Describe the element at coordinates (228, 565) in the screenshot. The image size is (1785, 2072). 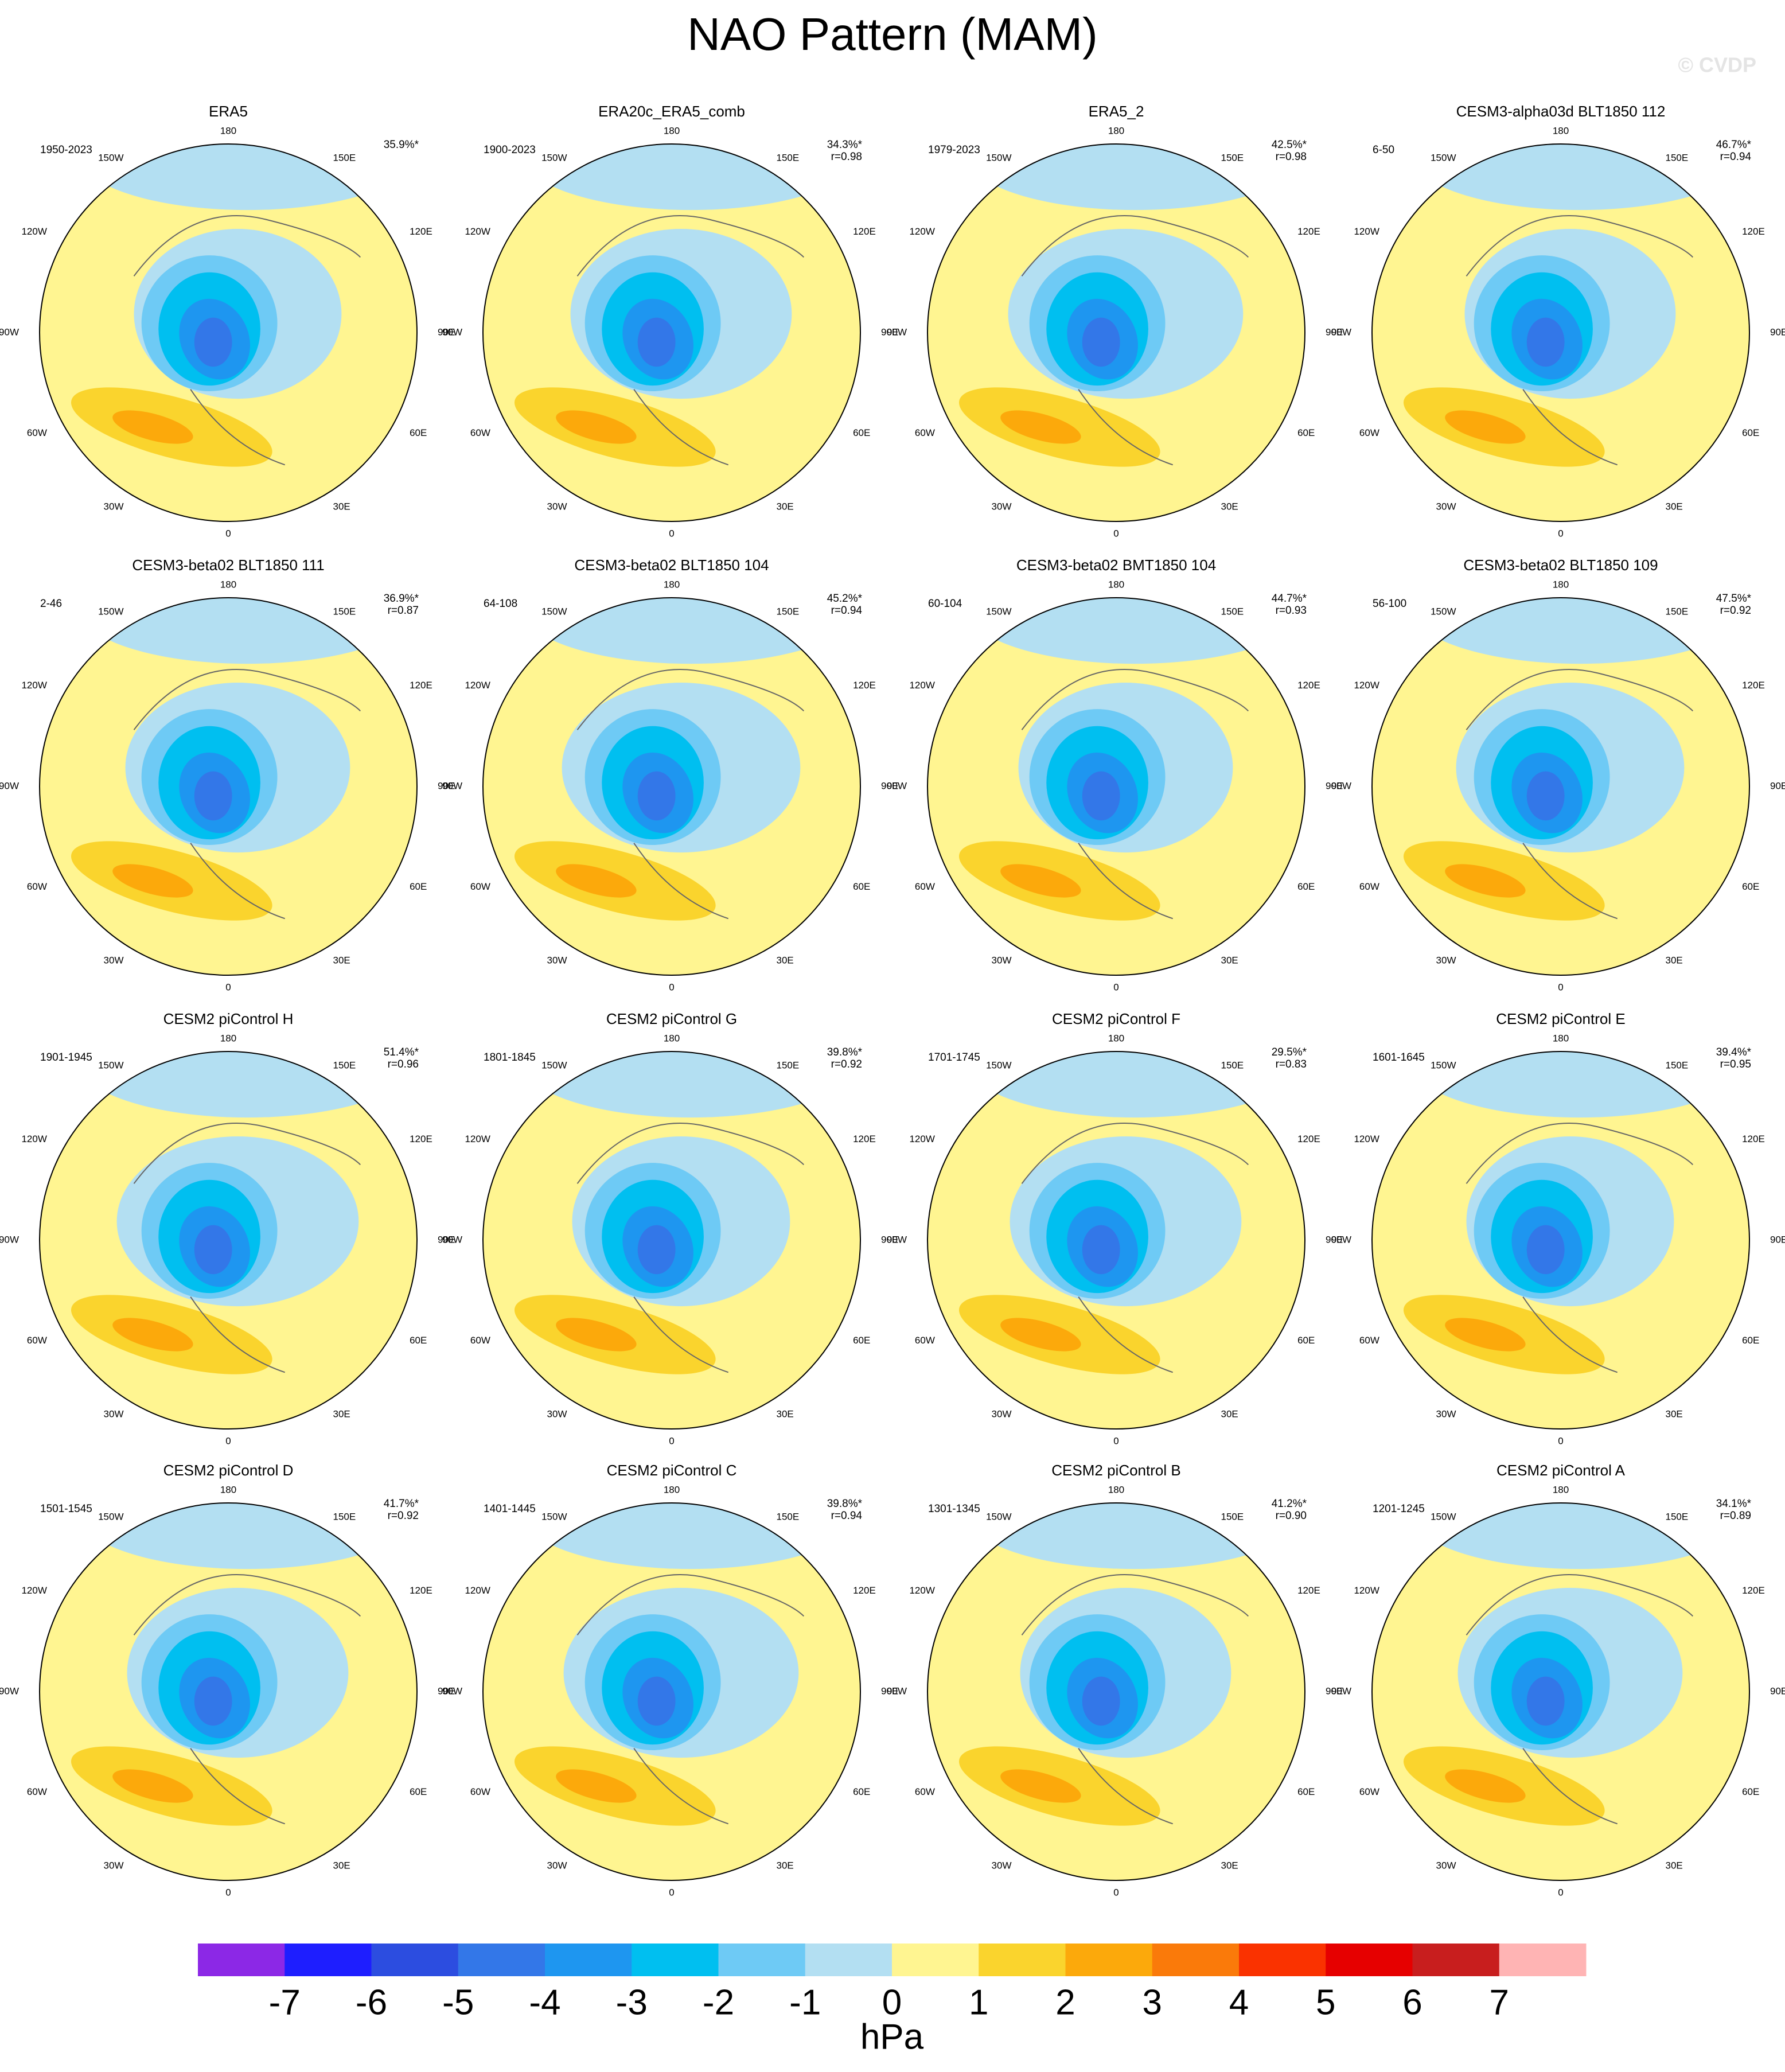
I see `panel-title: CESM3-beta02 BLT1850 111` at that location.